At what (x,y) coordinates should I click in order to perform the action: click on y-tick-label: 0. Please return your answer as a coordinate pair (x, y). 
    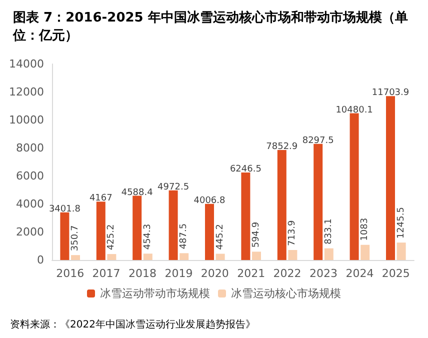
    Looking at the image, I should click on (40, 260).